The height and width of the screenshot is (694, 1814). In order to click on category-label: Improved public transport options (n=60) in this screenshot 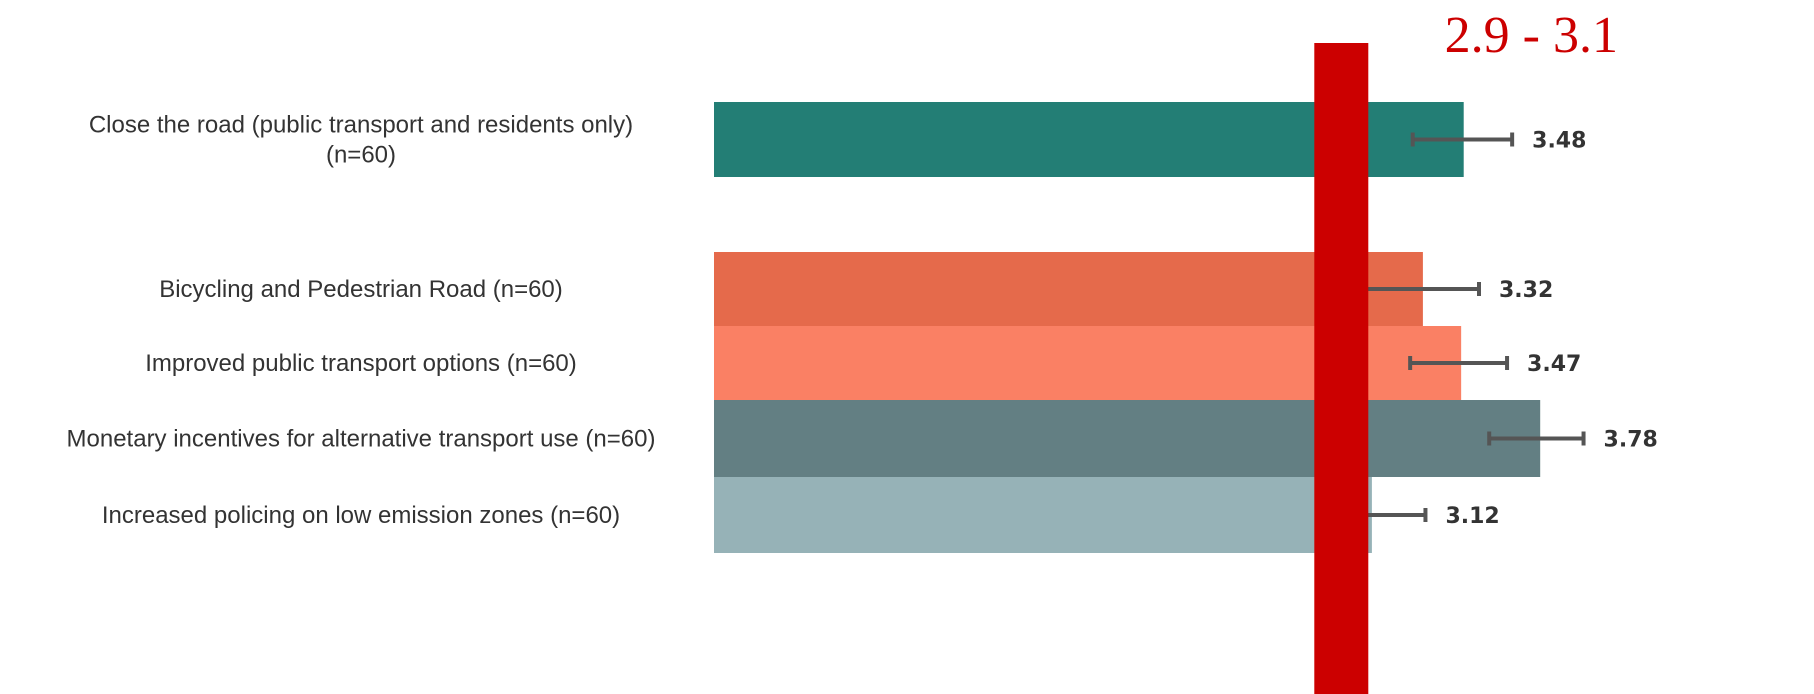, I will do `click(361, 363)`.